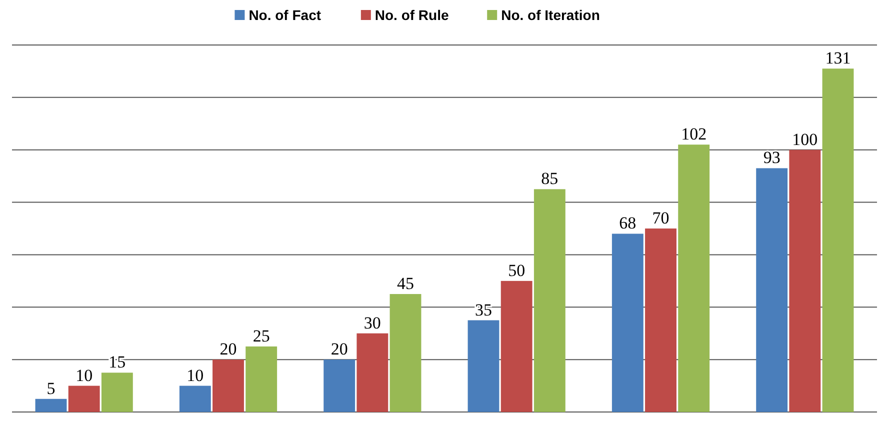 The width and height of the screenshot is (889, 424). I want to click on data-label: 45, so click(405, 284).